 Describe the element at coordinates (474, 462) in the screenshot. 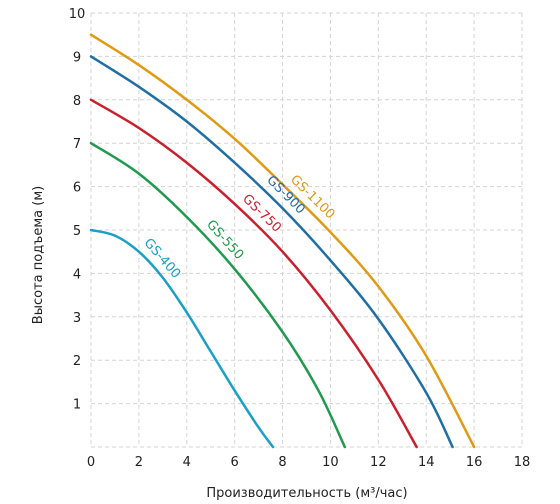

I see `x-tick-label: 16` at that location.